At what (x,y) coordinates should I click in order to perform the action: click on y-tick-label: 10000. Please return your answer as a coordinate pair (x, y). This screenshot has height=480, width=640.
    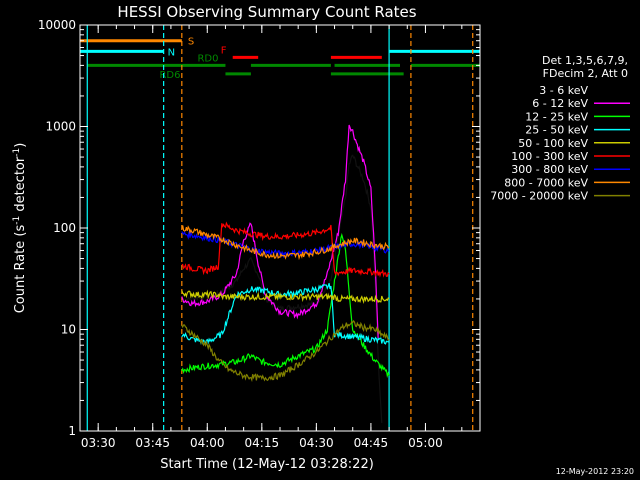
    Looking at the image, I should click on (57, 25).